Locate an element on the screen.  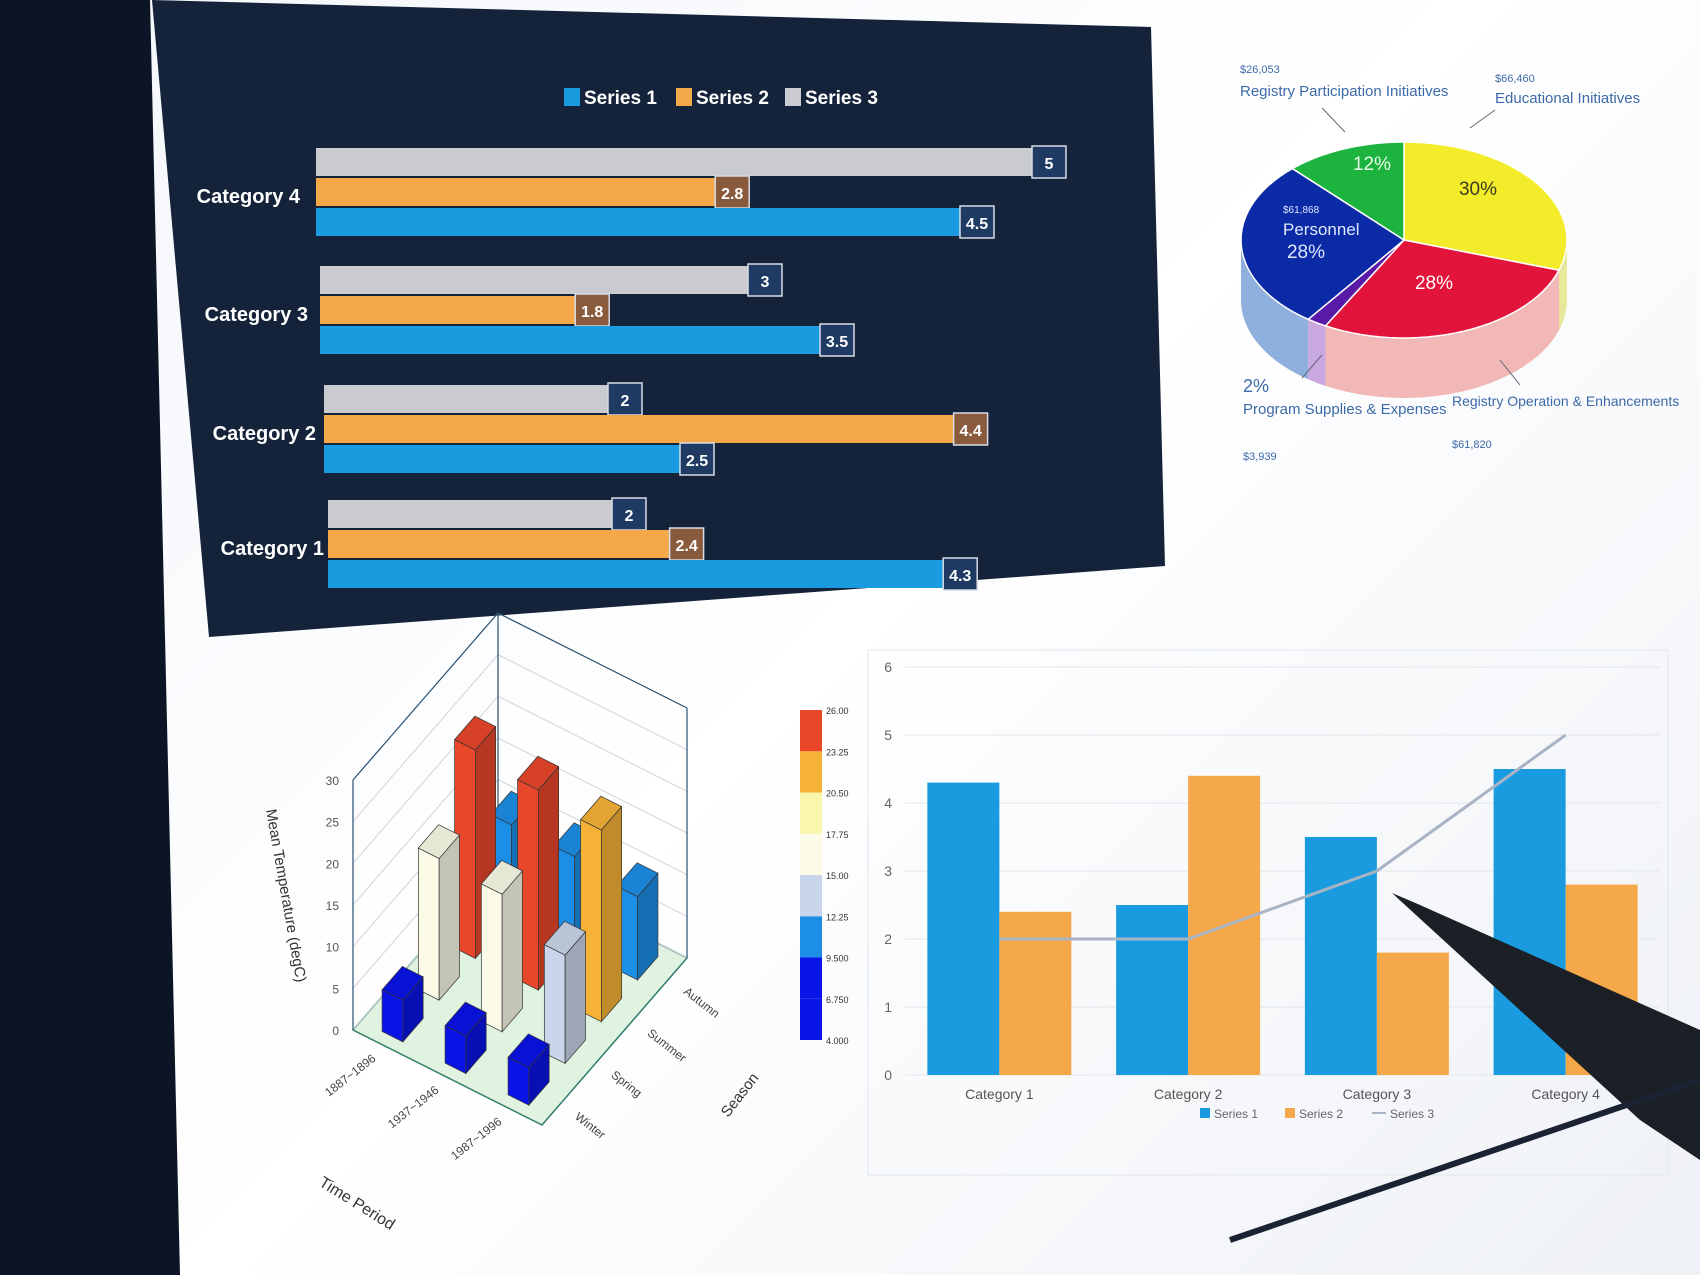
x-tick-label: 1937~1946 is located at coordinates (413, 1107).